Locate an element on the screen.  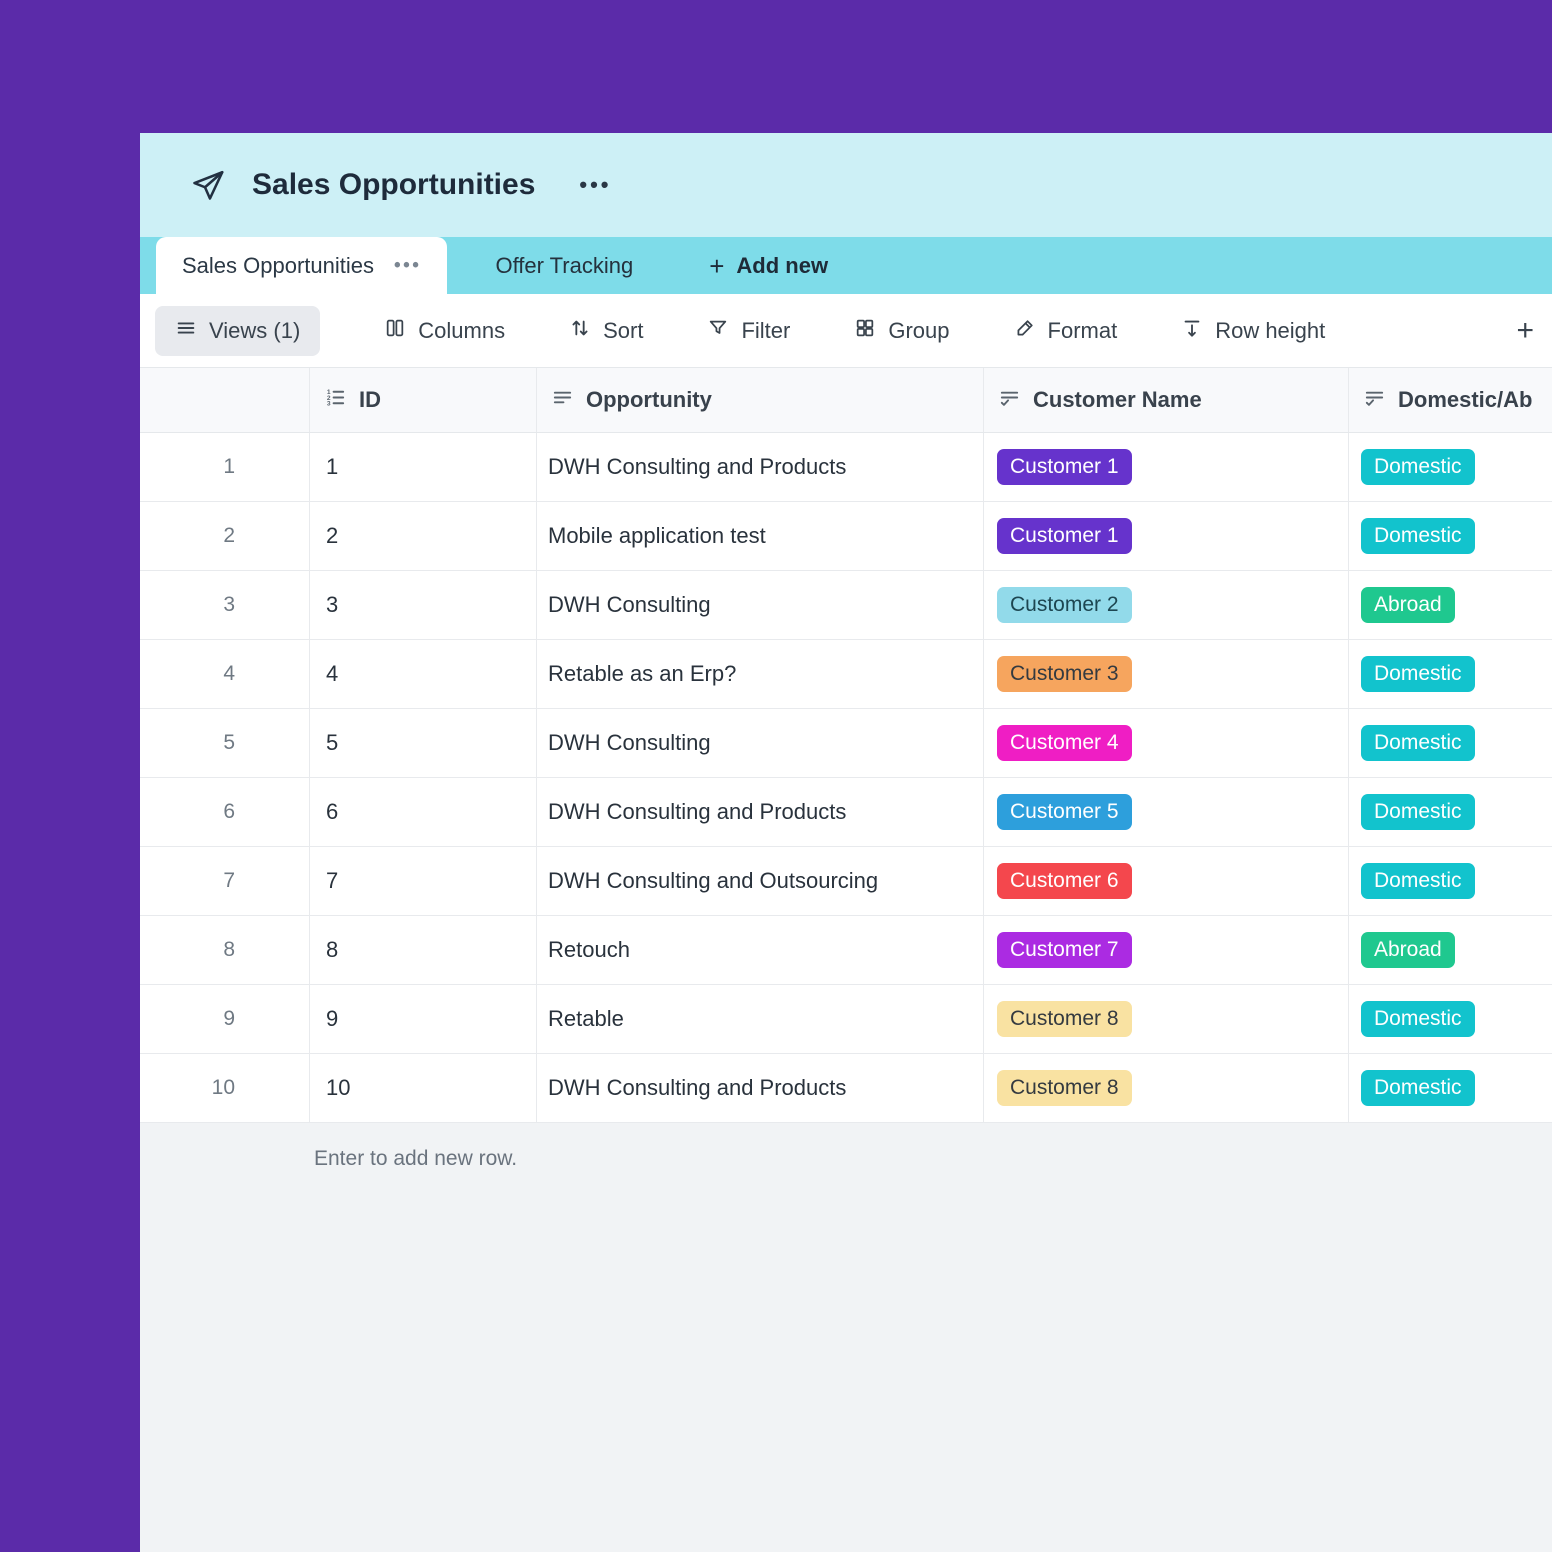
cell-customer-name: Customer 3 is located at coordinates (1166, 674).